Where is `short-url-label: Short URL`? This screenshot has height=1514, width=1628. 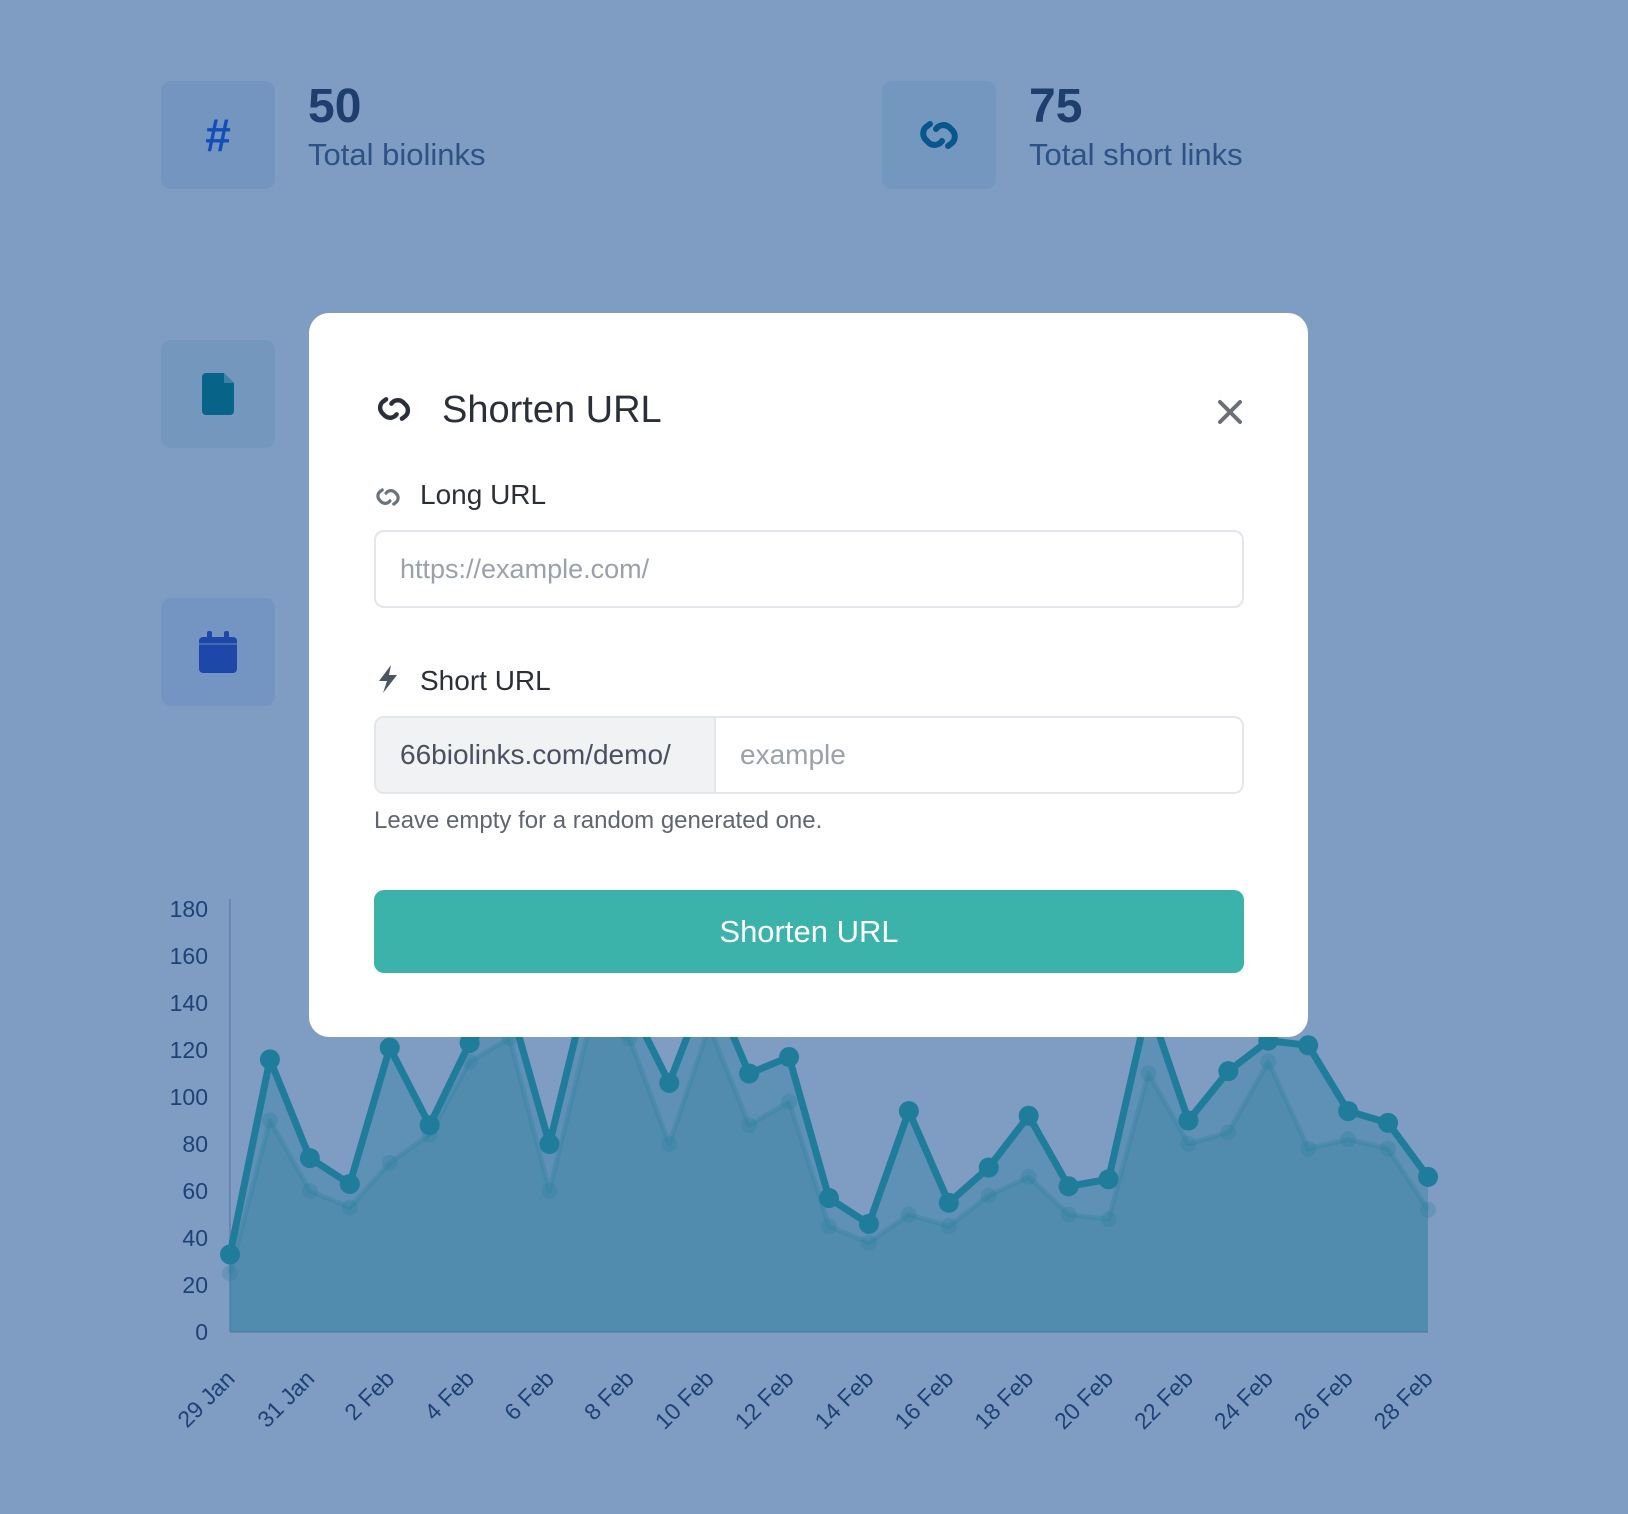 short-url-label: Short URL is located at coordinates (485, 680).